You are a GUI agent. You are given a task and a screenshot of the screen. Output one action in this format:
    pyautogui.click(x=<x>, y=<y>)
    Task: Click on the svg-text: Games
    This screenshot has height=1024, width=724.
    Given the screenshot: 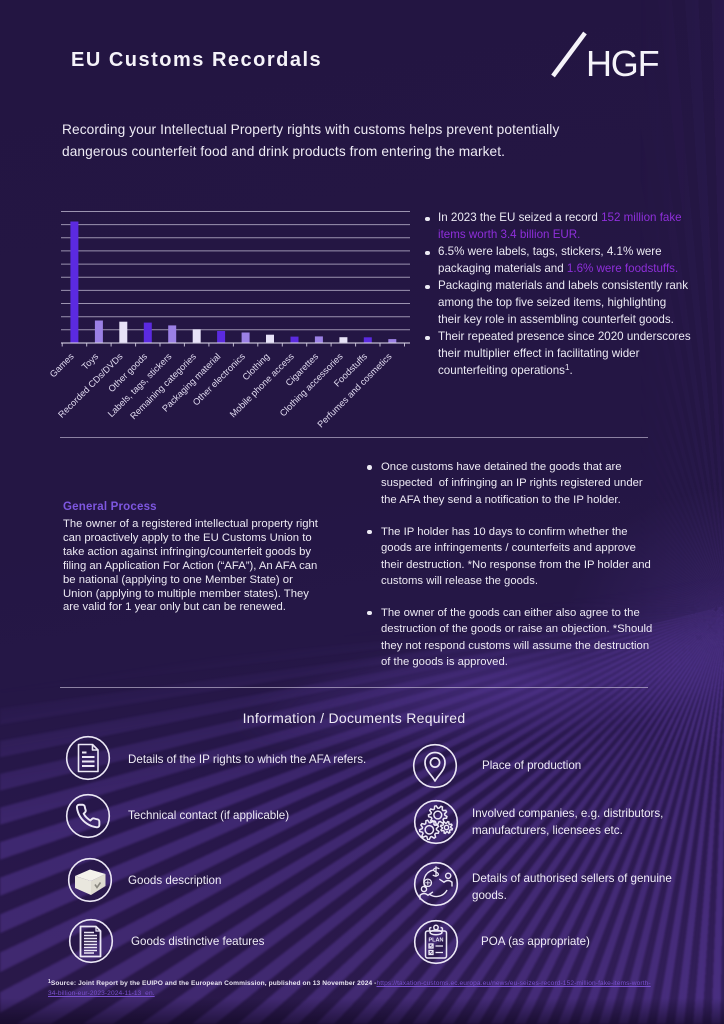 What is the action you would take?
    pyautogui.click(x=62, y=365)
    